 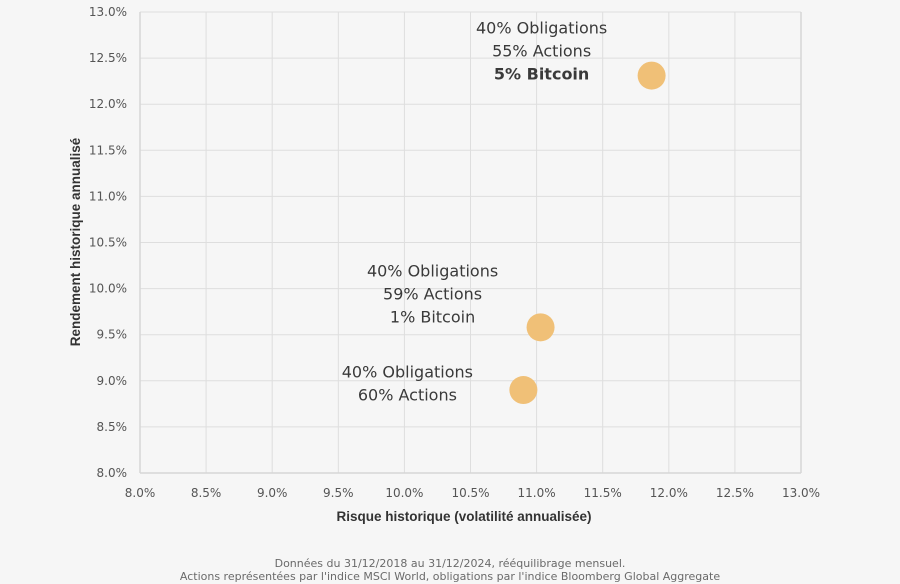 I want to click on point-label-line: 5% Bitcoin, so click(x=541, y=74).